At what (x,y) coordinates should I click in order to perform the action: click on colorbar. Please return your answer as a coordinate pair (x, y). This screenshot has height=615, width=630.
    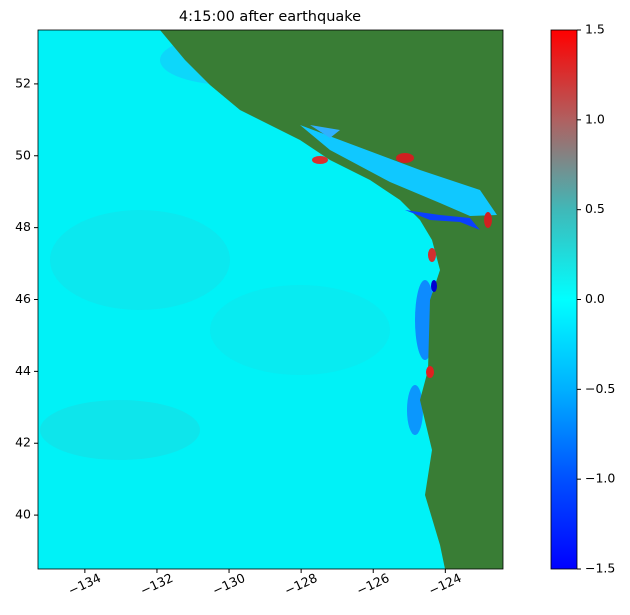
    Looking at the image, I should click on (564, 299).